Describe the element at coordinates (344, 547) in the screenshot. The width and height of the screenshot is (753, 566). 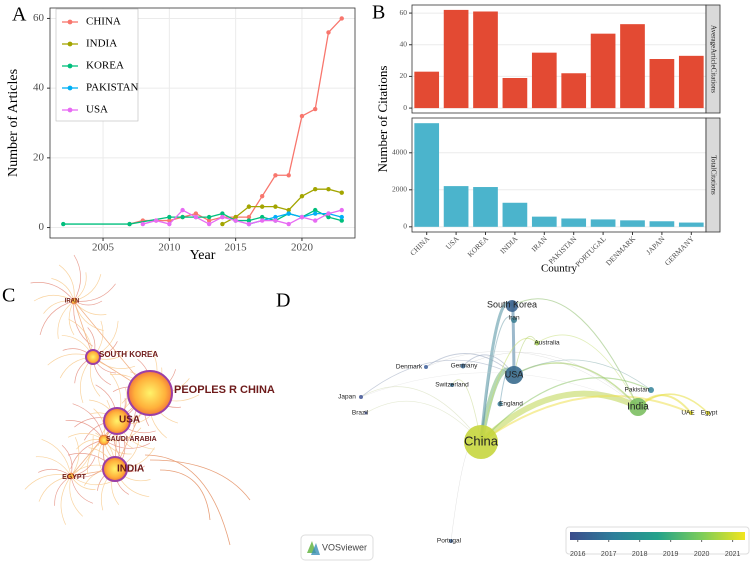
I see `software-name: VOSviewer` at that location.